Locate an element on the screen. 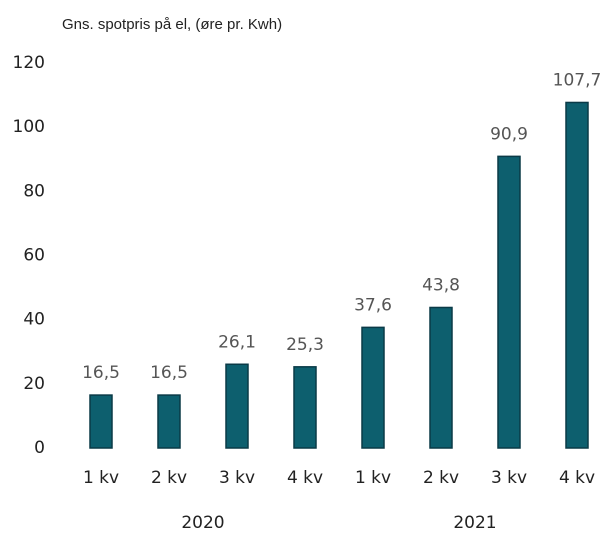 The height and width of the screenshot is (535, 604). value-label: 107,7 is located at coordinates (577, 80).